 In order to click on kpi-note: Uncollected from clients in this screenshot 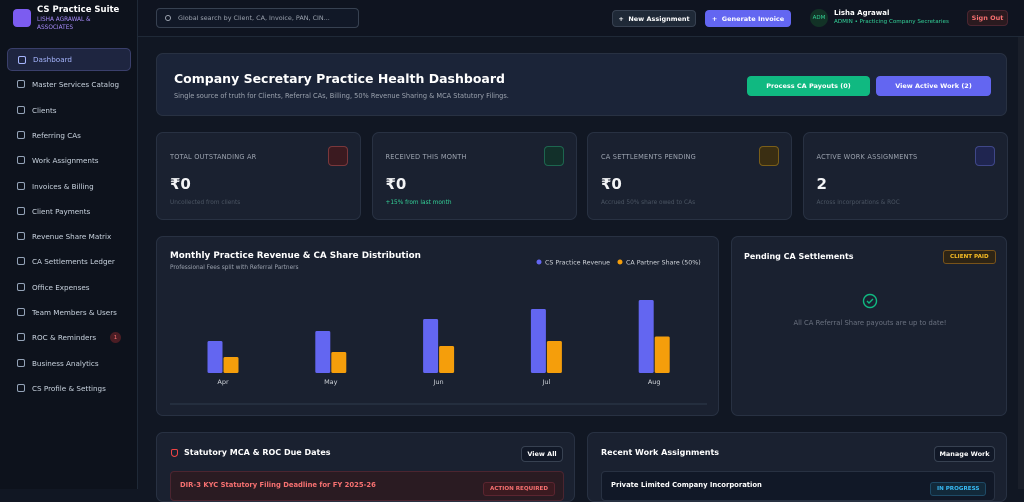, I will do `click(205, 203)`.